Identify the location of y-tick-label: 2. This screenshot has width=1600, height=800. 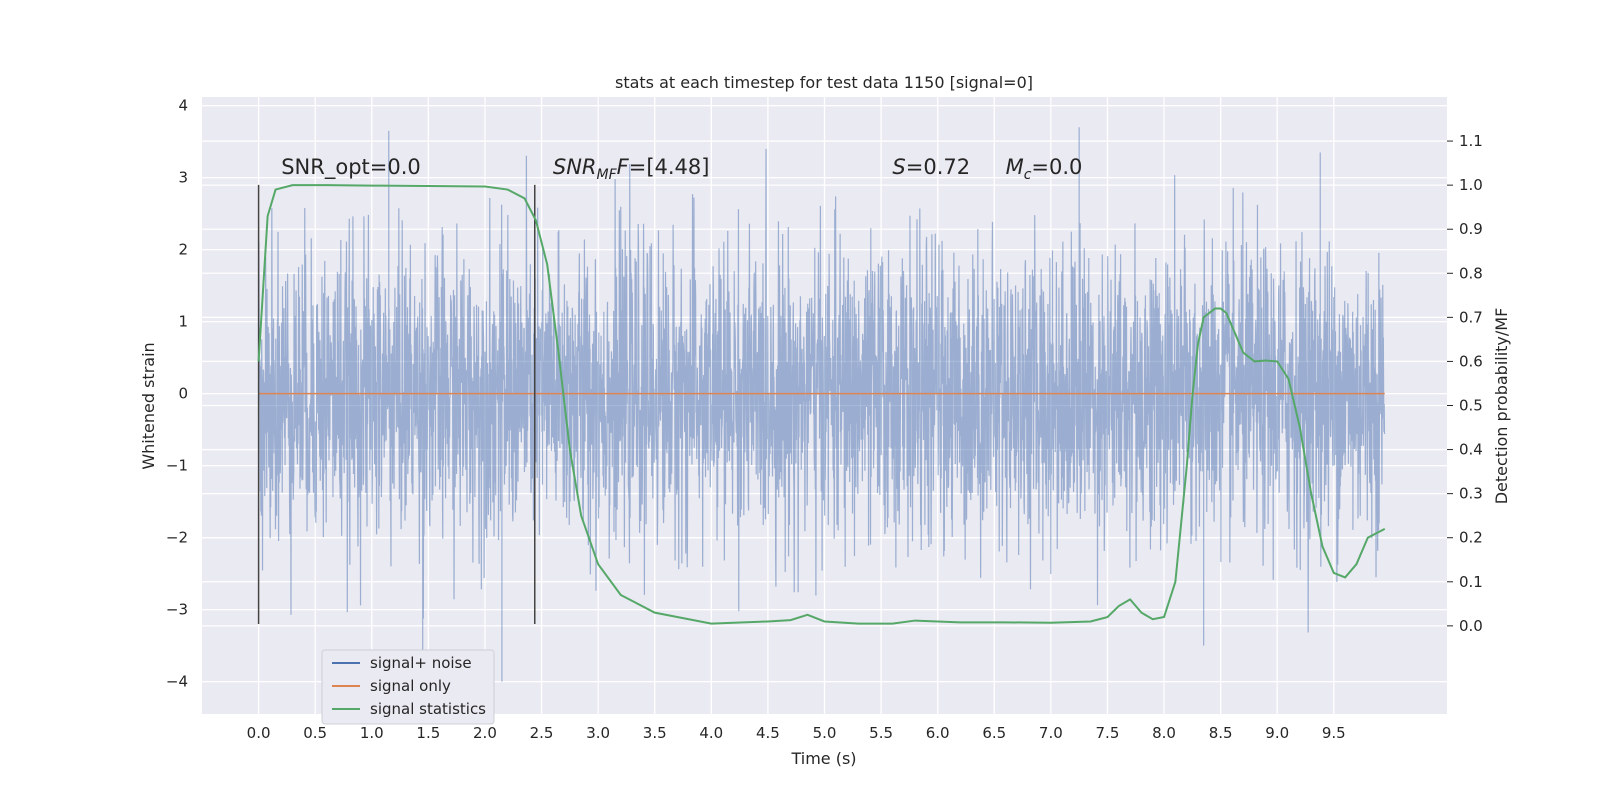
(183, 250).